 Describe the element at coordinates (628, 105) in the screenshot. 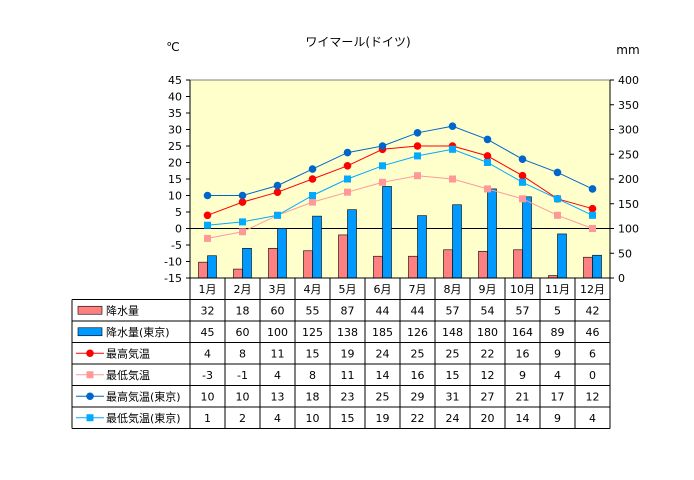

I see `right-axis-tick-label: 350` at that location.